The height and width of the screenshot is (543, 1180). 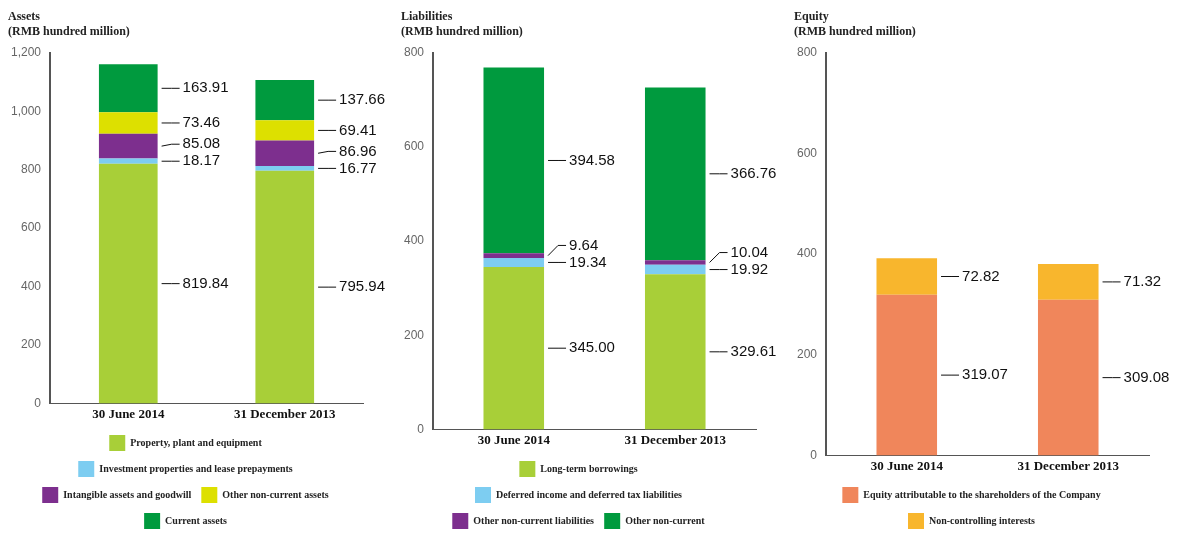 What do you see at coordinates (205, 282) in the screenshot?
I see `data-label: 819.84` at bounding box center [205, 282].